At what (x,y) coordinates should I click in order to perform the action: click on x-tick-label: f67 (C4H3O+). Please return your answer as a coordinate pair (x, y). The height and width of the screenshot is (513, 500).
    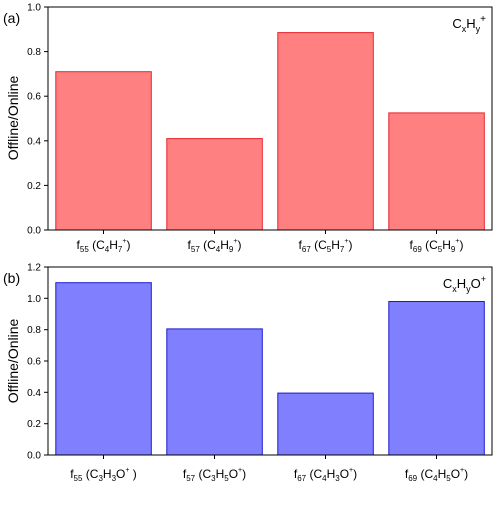
    Looking at the image, I should click on (325, 475).